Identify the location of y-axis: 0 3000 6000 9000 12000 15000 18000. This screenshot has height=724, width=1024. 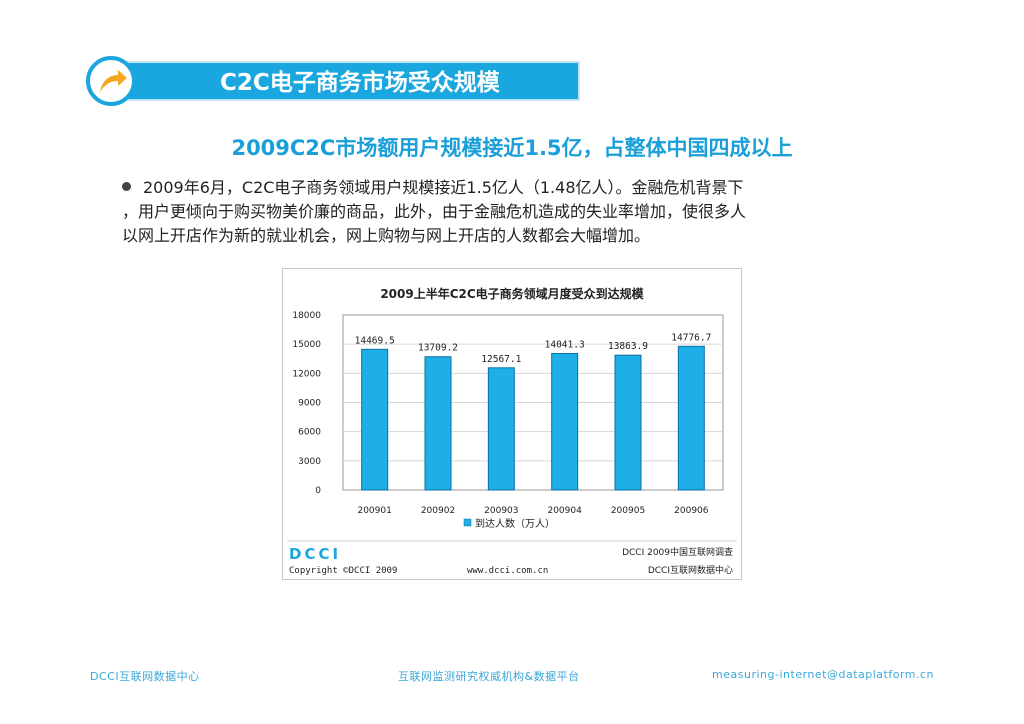
(306, 403).